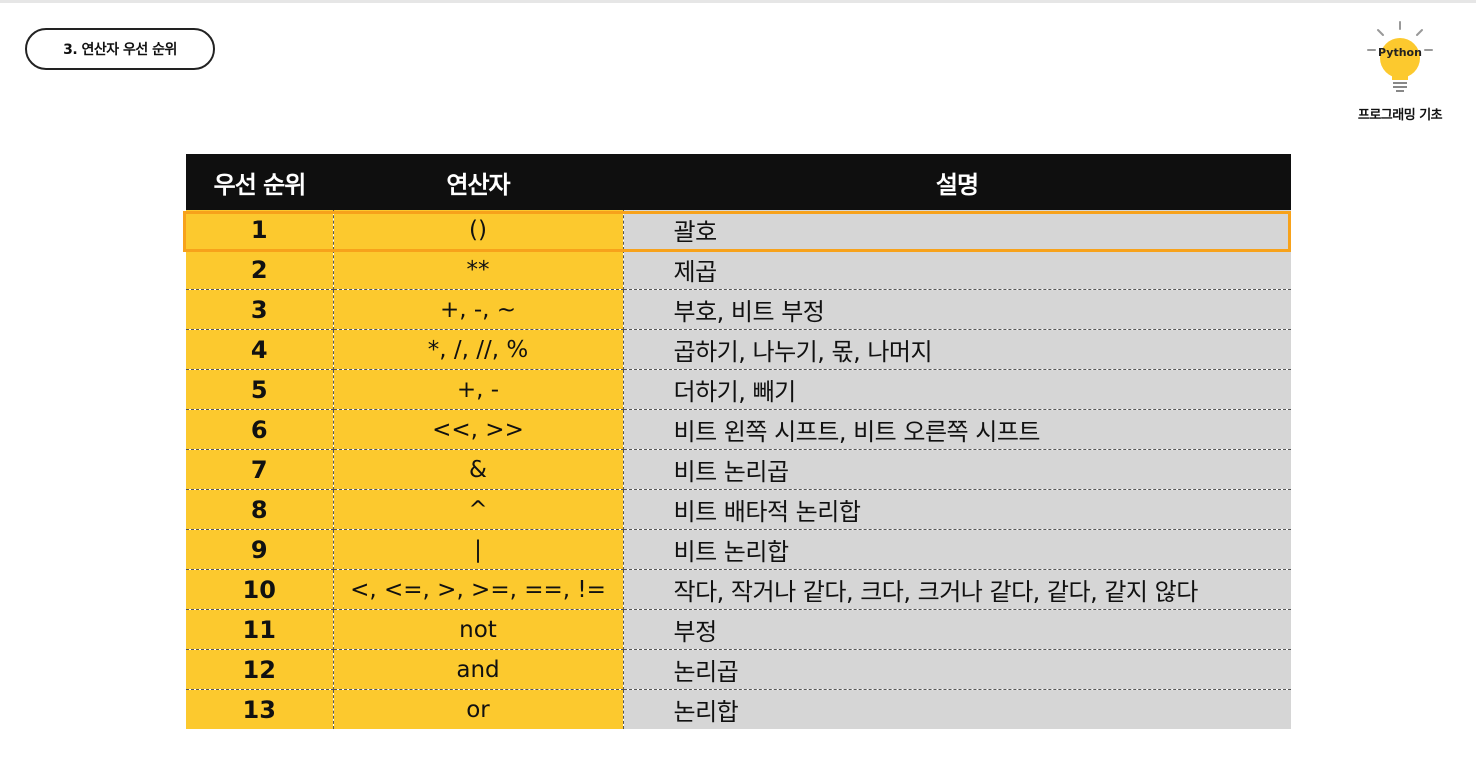 The image size is (1476, 772). I want to click on operator-cell: |, so click(478, 549).